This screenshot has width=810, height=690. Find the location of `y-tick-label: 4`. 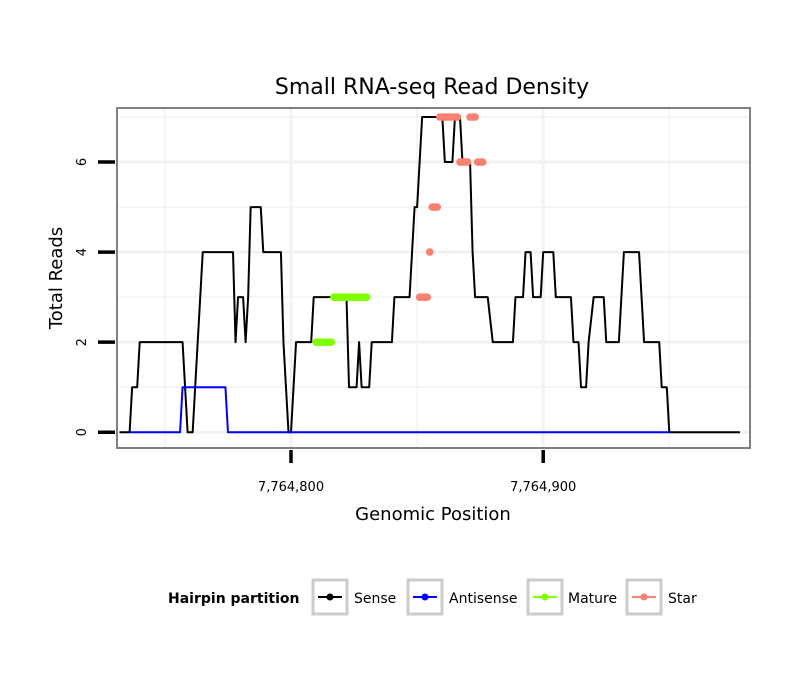

y-tick-label: 4 is located at coordinates (82, 252).